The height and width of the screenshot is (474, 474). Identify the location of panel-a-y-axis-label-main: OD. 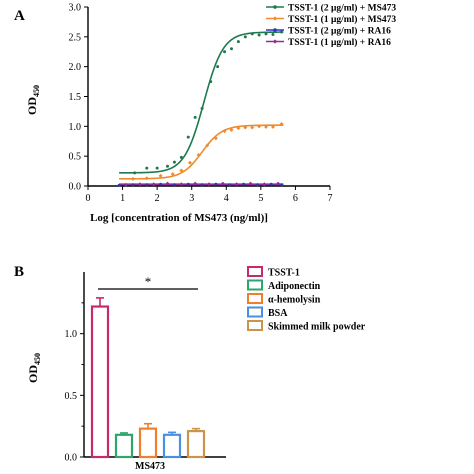
(32, 106).